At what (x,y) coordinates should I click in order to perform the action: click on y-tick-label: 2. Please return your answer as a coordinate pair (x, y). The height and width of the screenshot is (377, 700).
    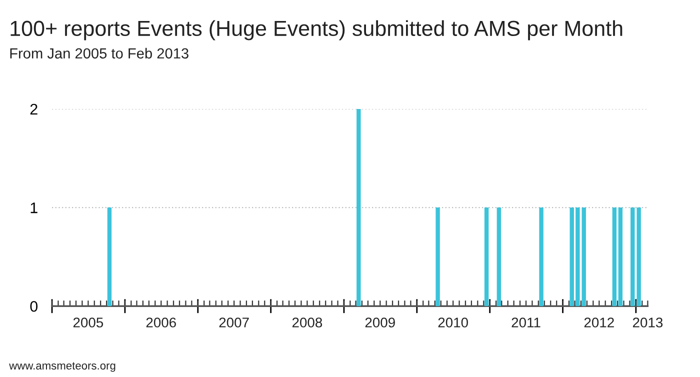
    Looking at the image, I should click on (34, 109).